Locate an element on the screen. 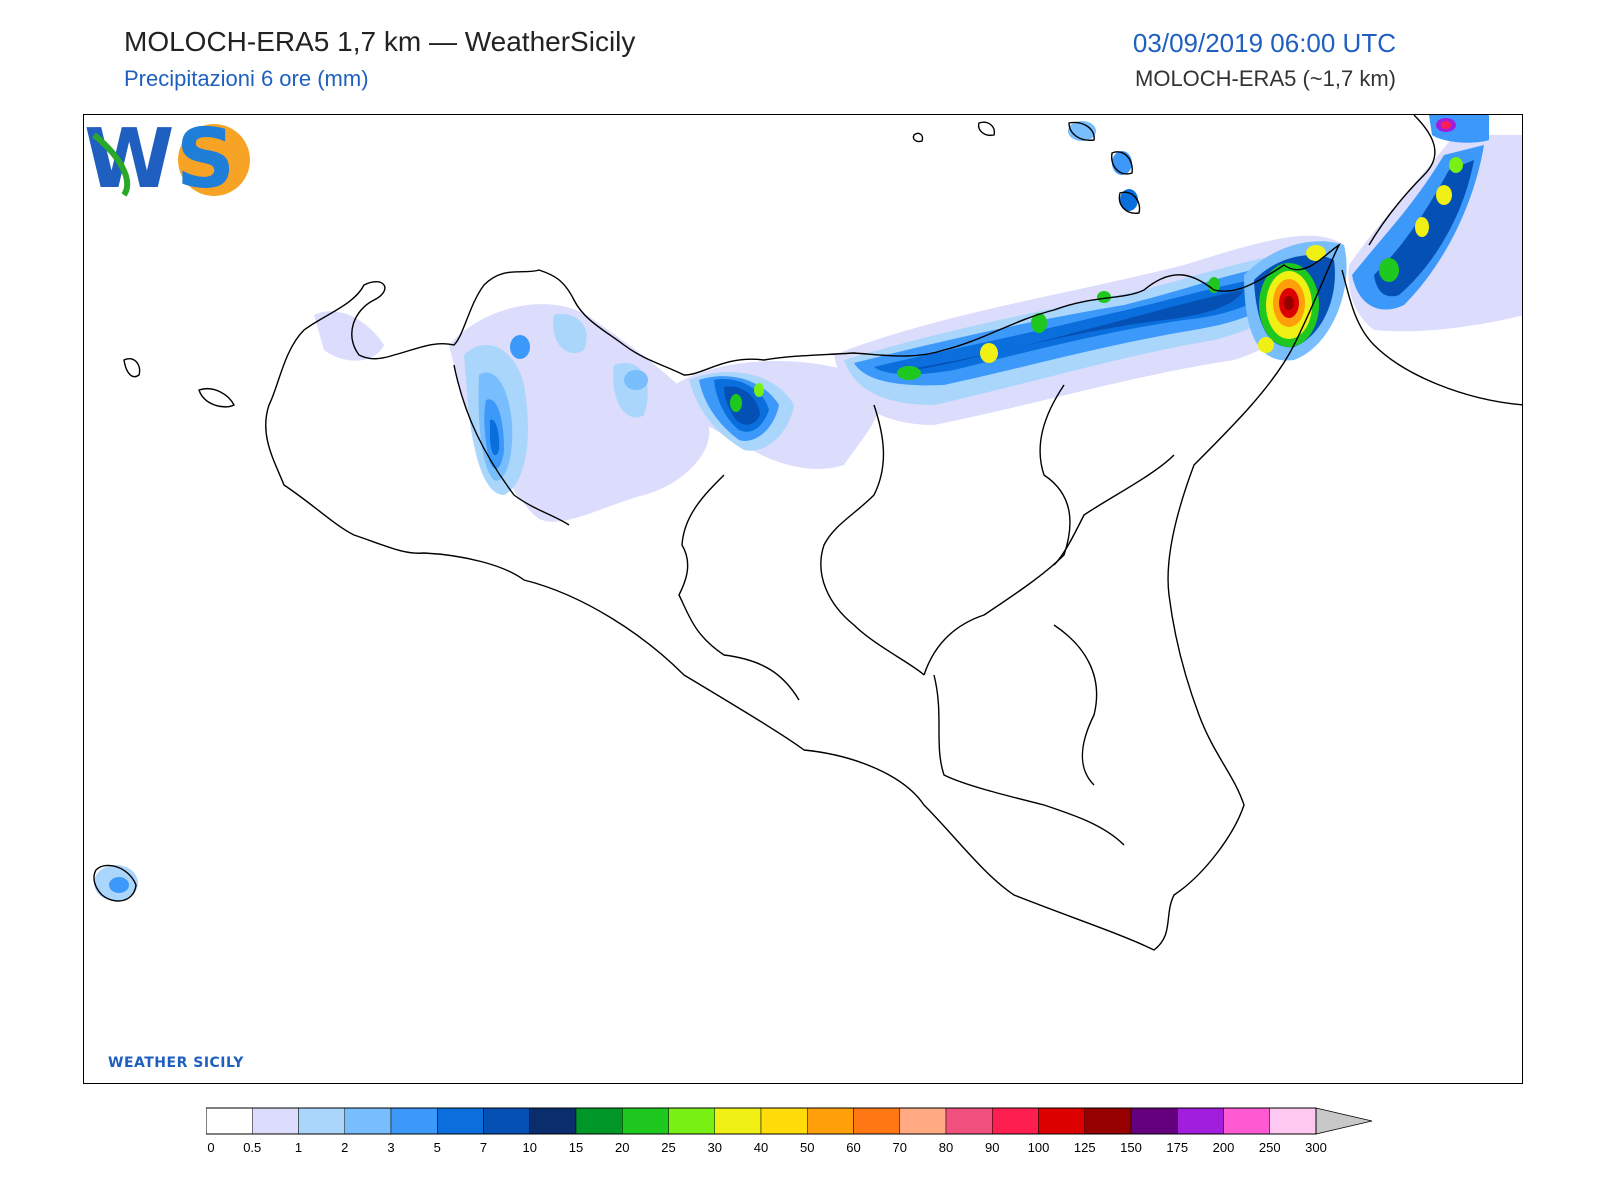  precip-area-l6 is located at coordinates (1074, 330).